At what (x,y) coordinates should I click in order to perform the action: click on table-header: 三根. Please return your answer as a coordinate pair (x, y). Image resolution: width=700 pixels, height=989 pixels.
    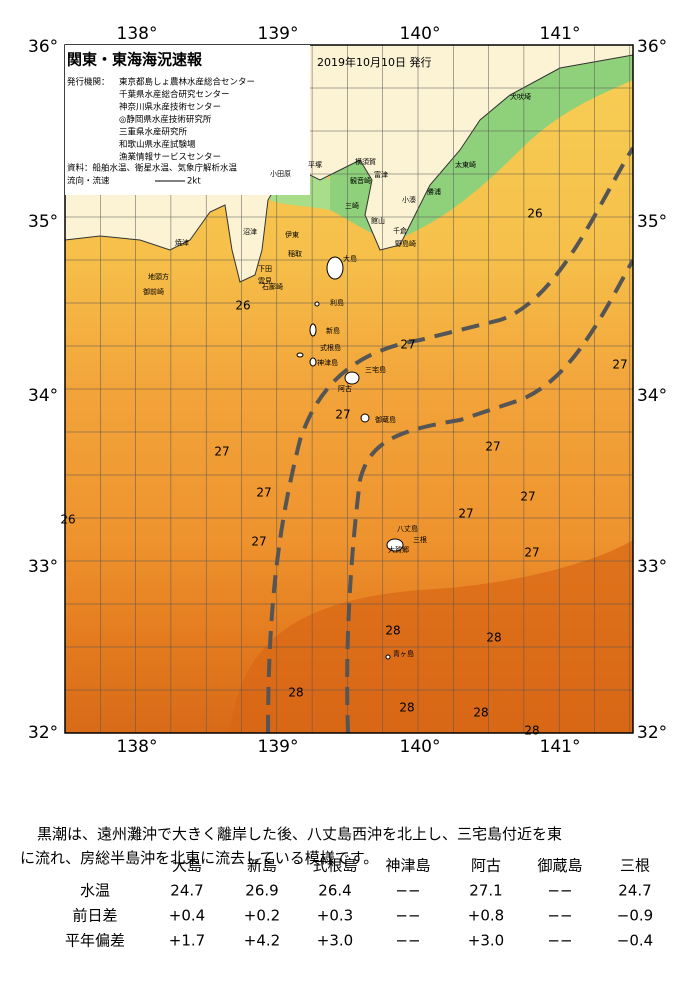
    Looking at the image, I should click on (635, 866).